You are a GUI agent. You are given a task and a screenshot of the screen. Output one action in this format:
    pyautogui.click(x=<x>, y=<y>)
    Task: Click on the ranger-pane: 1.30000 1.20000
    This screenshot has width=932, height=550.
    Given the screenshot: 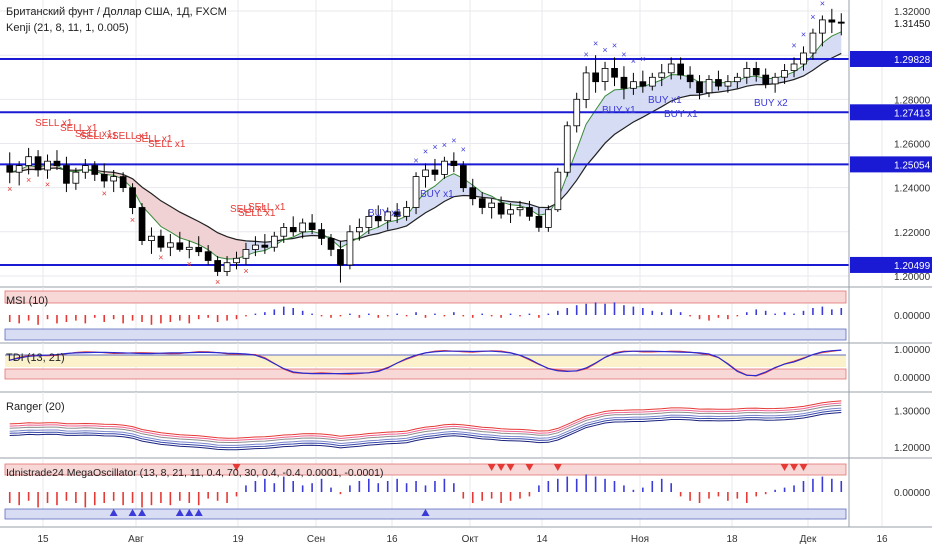 What is the action you would take?
    pyautogui.click(x=466, y=425)
    